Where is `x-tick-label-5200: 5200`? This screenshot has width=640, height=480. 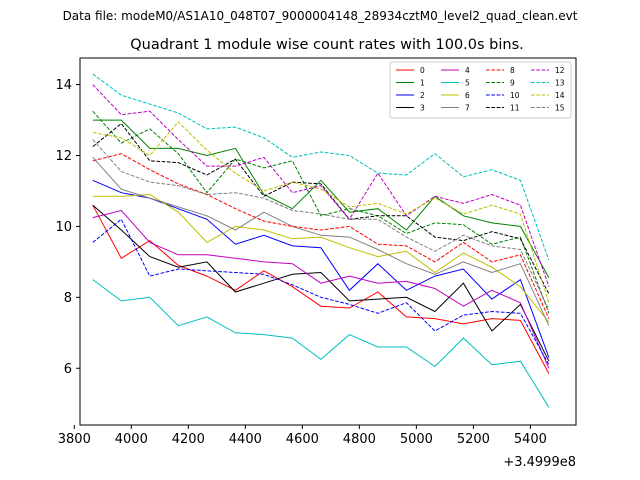
x-tick-label-5200: 5200 is located at coordinates (473, 439).